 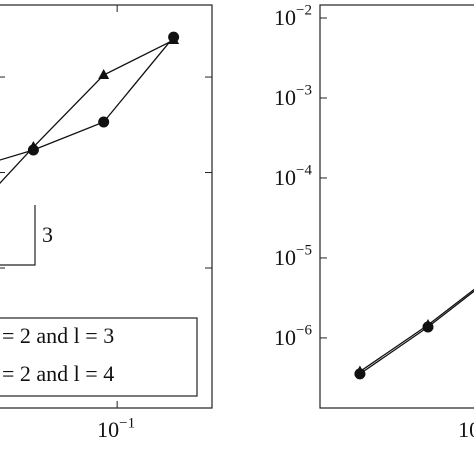 What do you see at coordinates (58, 373) in the screenshot?
I see `legend-label: = 2 and l = 4` at bounding box center [58, 373].